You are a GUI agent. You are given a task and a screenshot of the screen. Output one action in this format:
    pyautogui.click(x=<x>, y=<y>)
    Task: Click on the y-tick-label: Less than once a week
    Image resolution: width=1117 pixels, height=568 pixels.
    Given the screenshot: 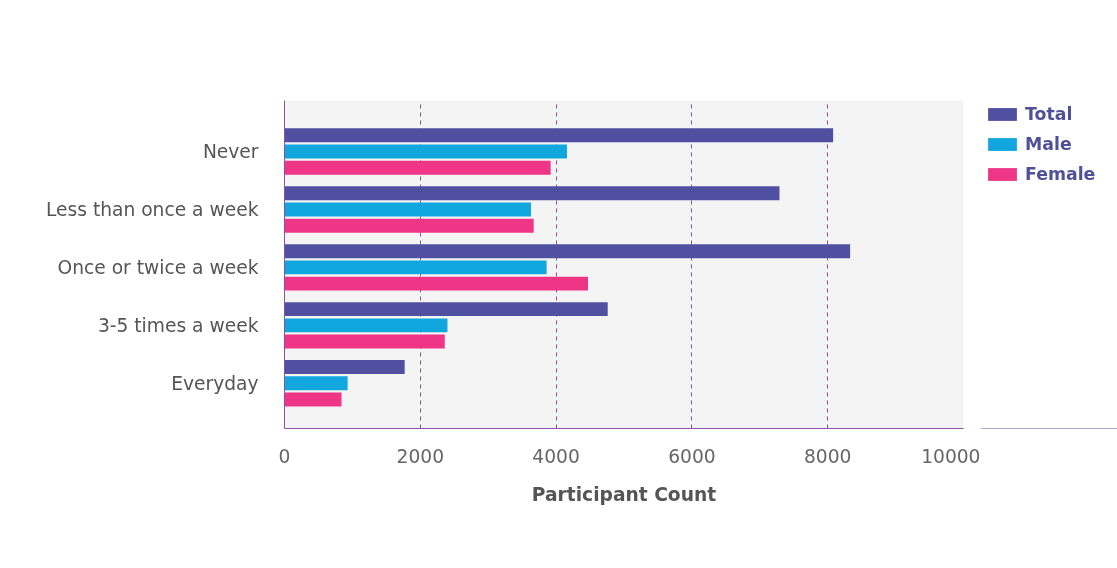 What is the action you would take?
    pyautogui.click(x=152, y=209)
    